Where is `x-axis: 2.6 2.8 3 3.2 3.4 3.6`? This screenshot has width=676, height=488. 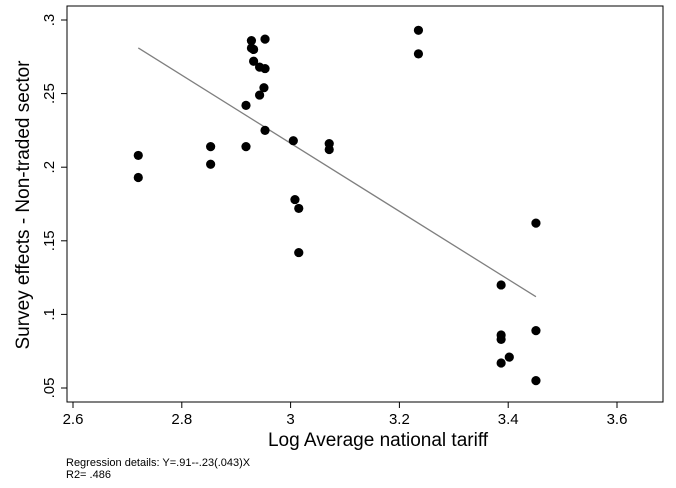
x-axis: 2.6 2.8 3 3.2 3.4 3.6 is located at coordinates (345, 415).